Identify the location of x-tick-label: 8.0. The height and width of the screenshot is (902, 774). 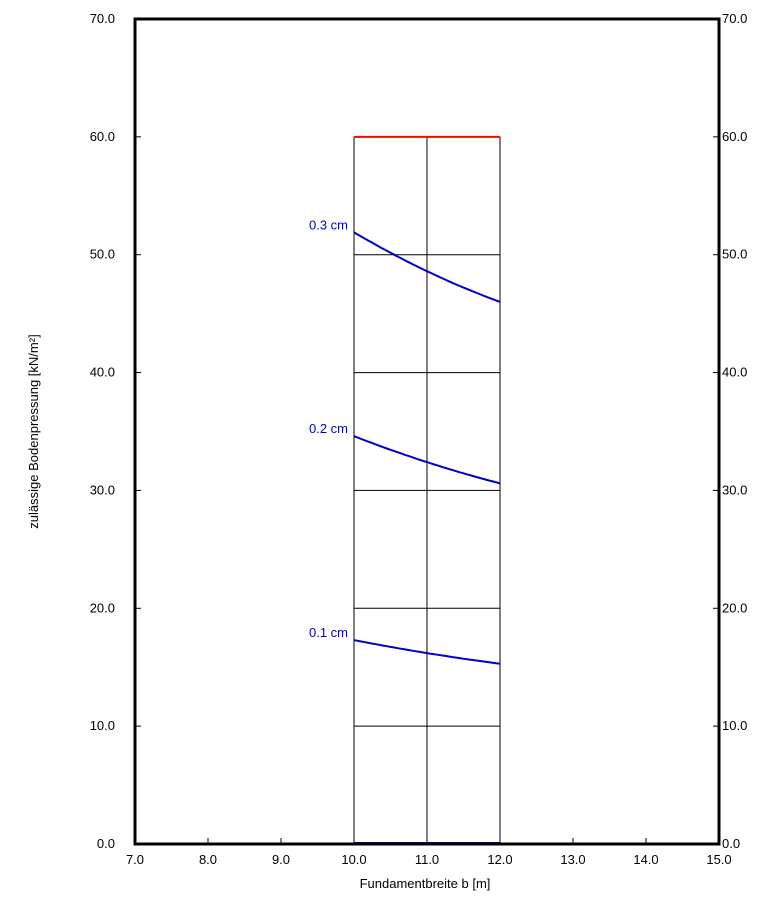
(208, 859).